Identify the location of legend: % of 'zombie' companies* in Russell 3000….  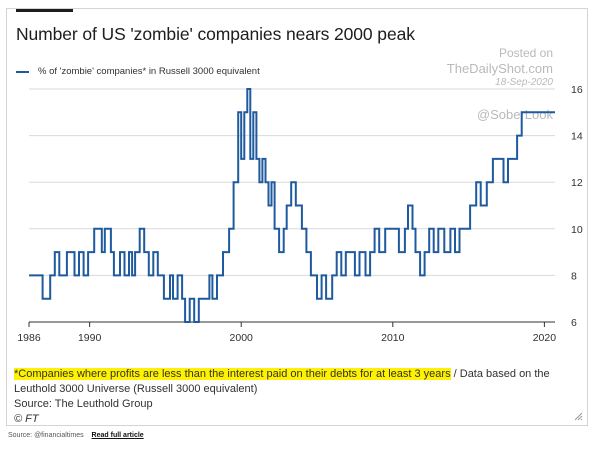
(138, 71).